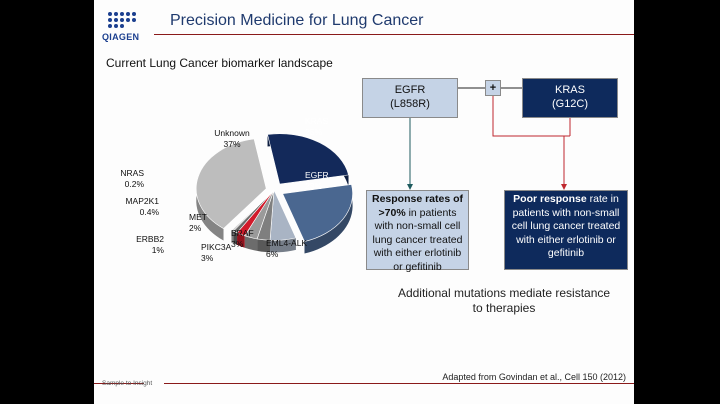  I want to click on egfr-label: EGFR, so click(410, 90).